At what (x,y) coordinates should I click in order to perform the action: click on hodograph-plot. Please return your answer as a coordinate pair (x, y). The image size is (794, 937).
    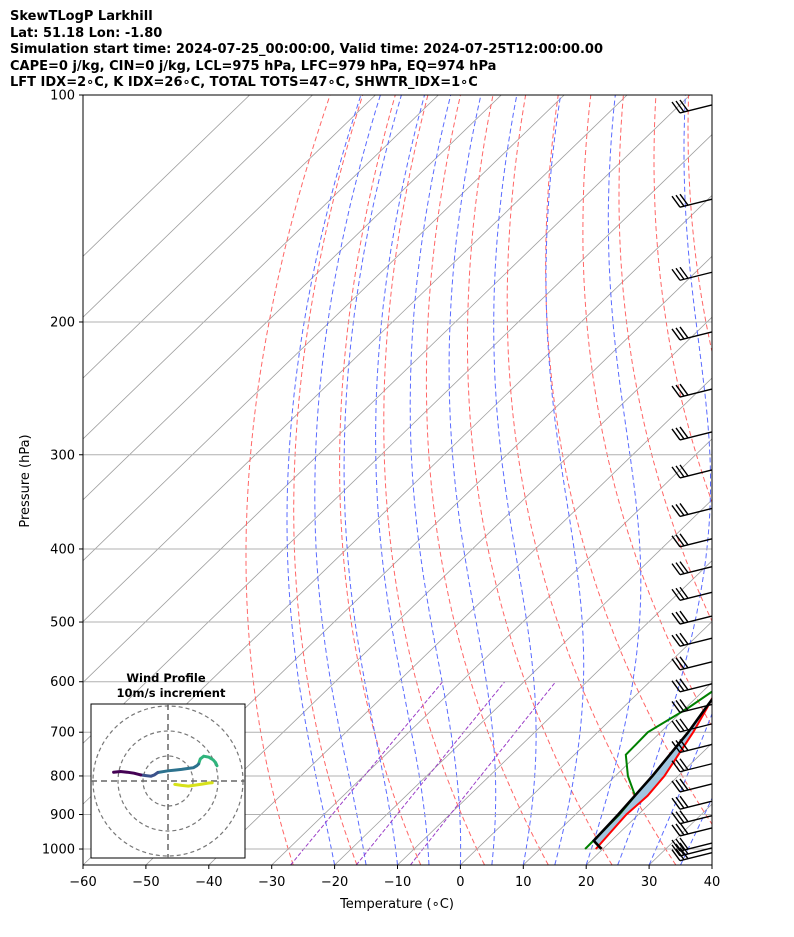
    Looking at the image, I should click on (168, 781).